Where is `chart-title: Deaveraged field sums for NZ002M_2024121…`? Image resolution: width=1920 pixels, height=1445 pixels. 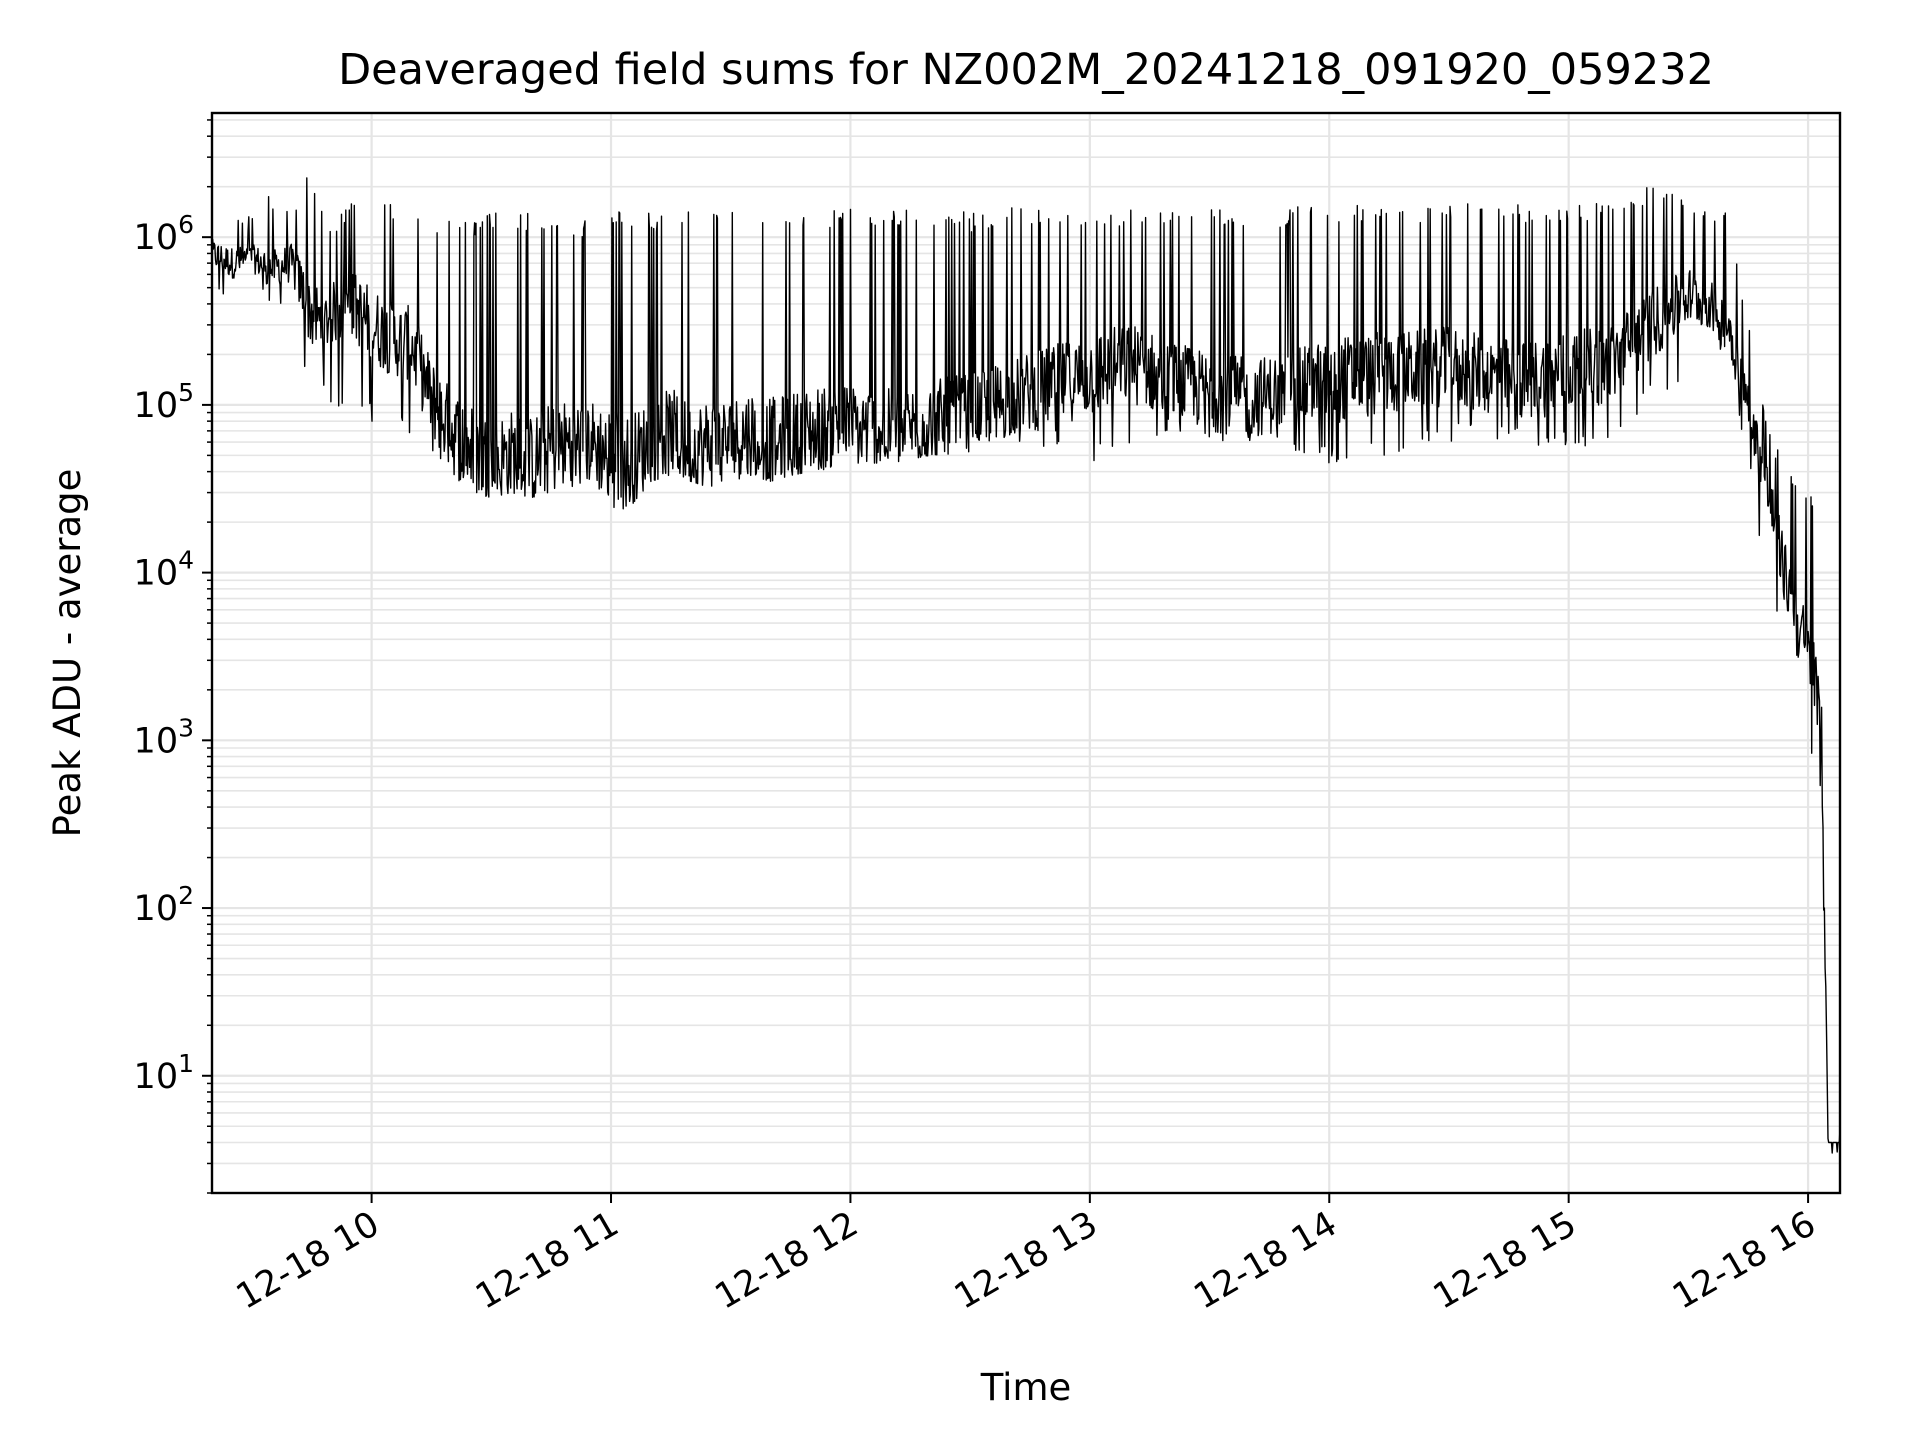 chart-title: Deaveraged field sums for NZ002M_2024121… is located at coordinates (1026, 70).